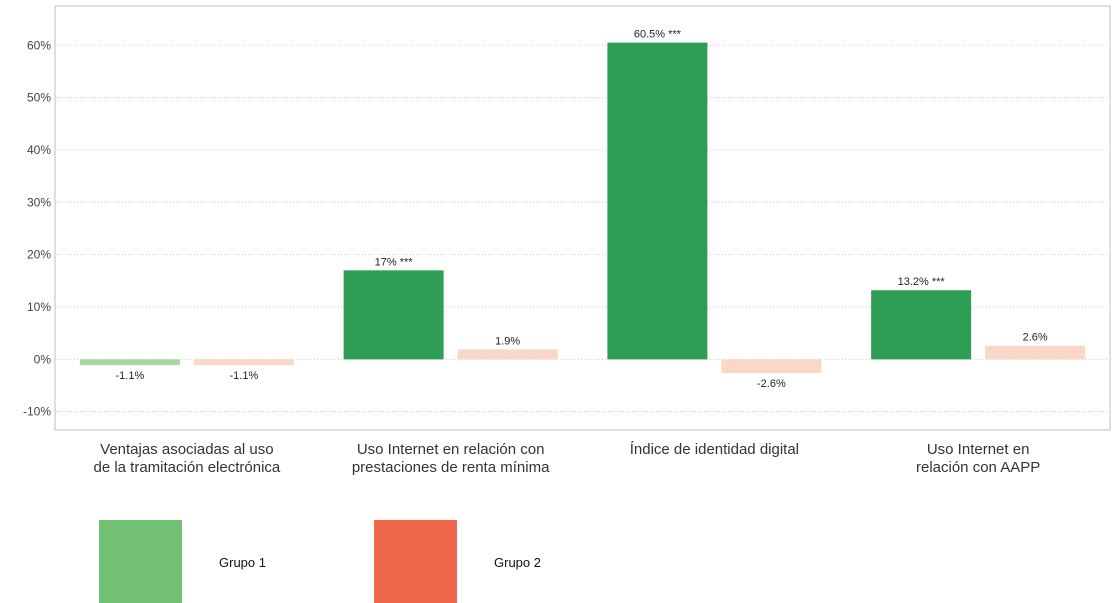  I want to click on x-tick-label: Uso Internet en, so click(978, 449).